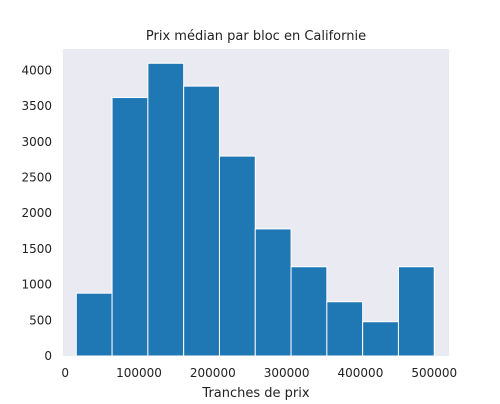 The height and width of the screenshot is (404, 500). Describe the element at coordinates (48, 356) in the screenshot. I see `y-tick-label: 0` at that location.